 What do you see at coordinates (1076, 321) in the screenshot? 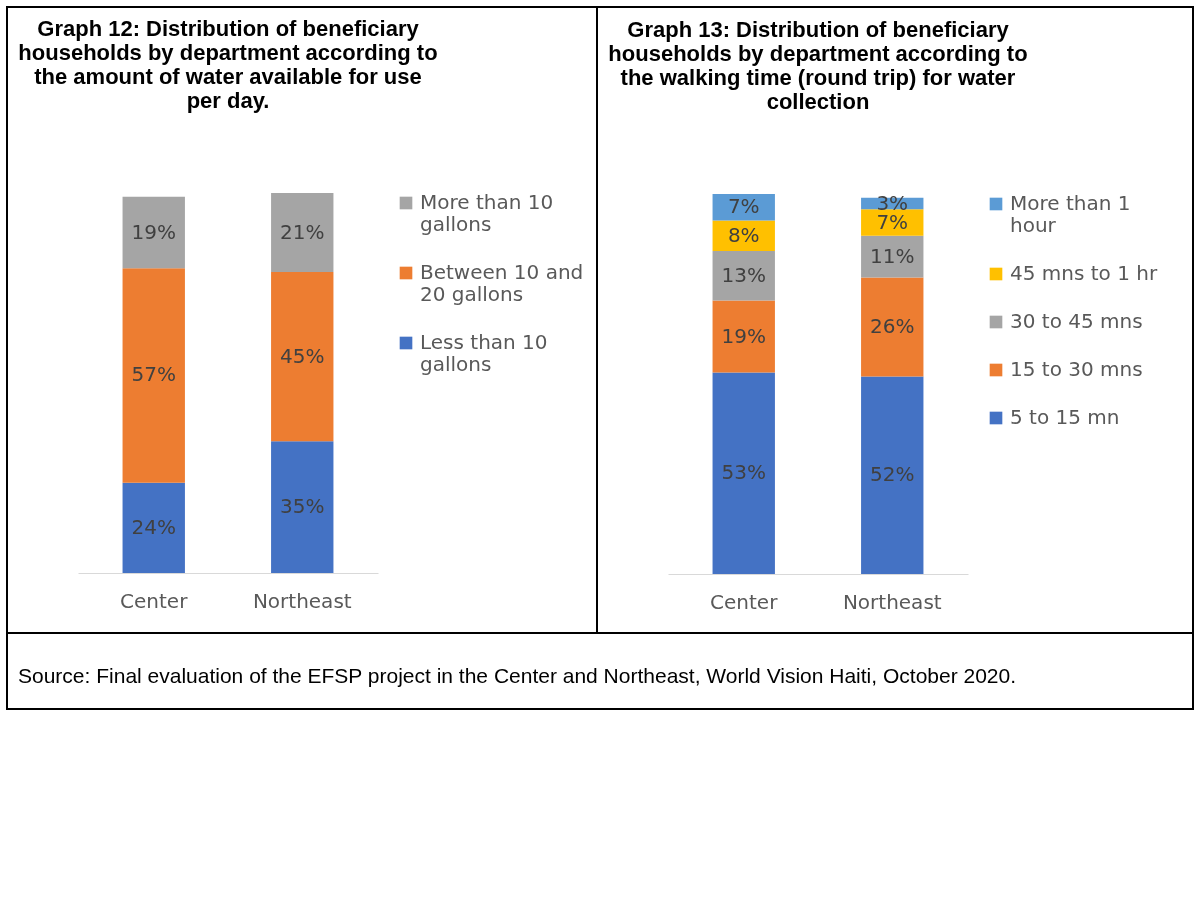
I see `legend-label: 30 to 45 mns` at bounding box center [1076, 321].